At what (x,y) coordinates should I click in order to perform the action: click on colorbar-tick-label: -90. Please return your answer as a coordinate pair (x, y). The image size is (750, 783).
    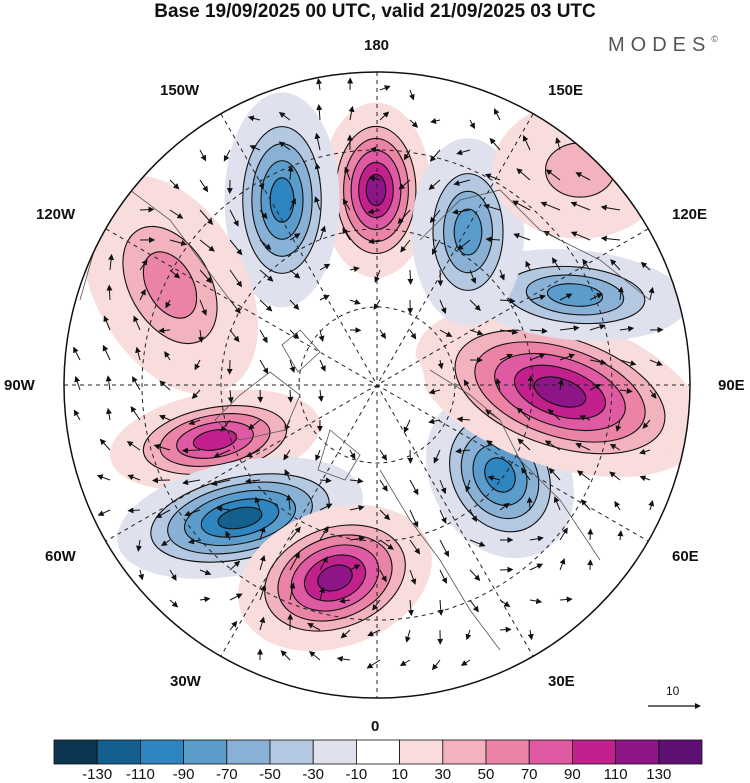
    Looking at the image, I should click on (183, 774).